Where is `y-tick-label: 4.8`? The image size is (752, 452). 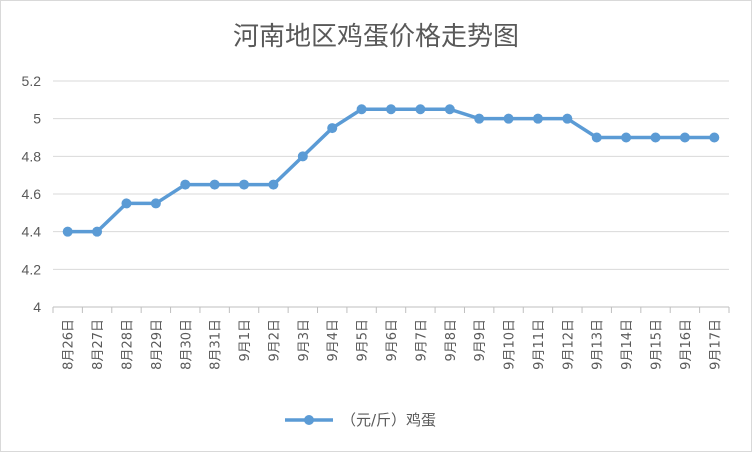
y-tick-label: 4.8 is located at coordinates (32, 156).